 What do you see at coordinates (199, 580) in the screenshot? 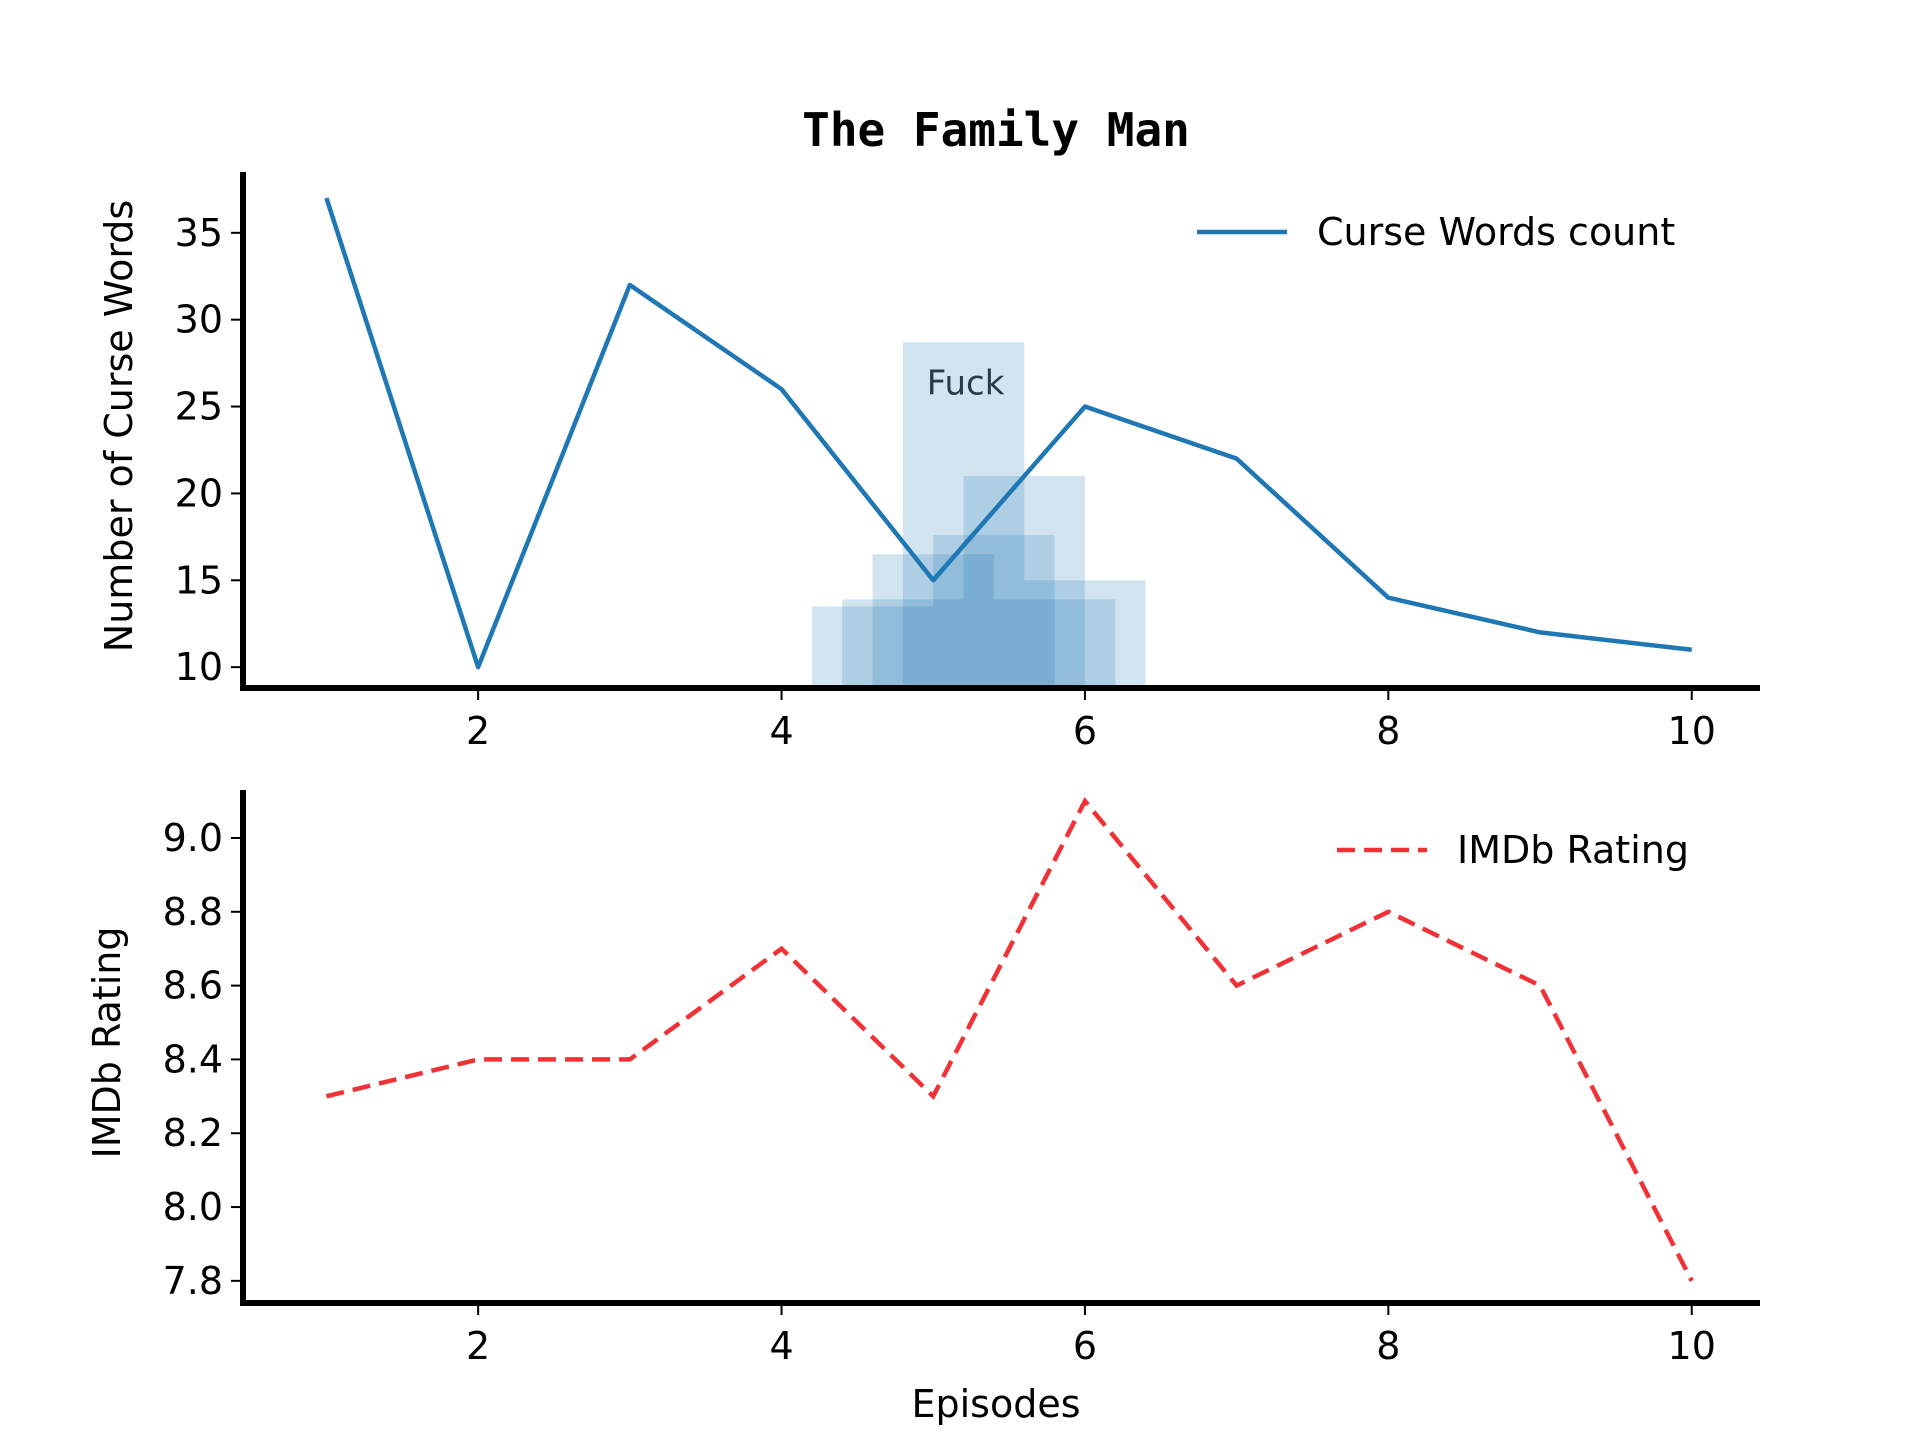
I see `y-tick-label: 15` at bounding box center [199, 580].